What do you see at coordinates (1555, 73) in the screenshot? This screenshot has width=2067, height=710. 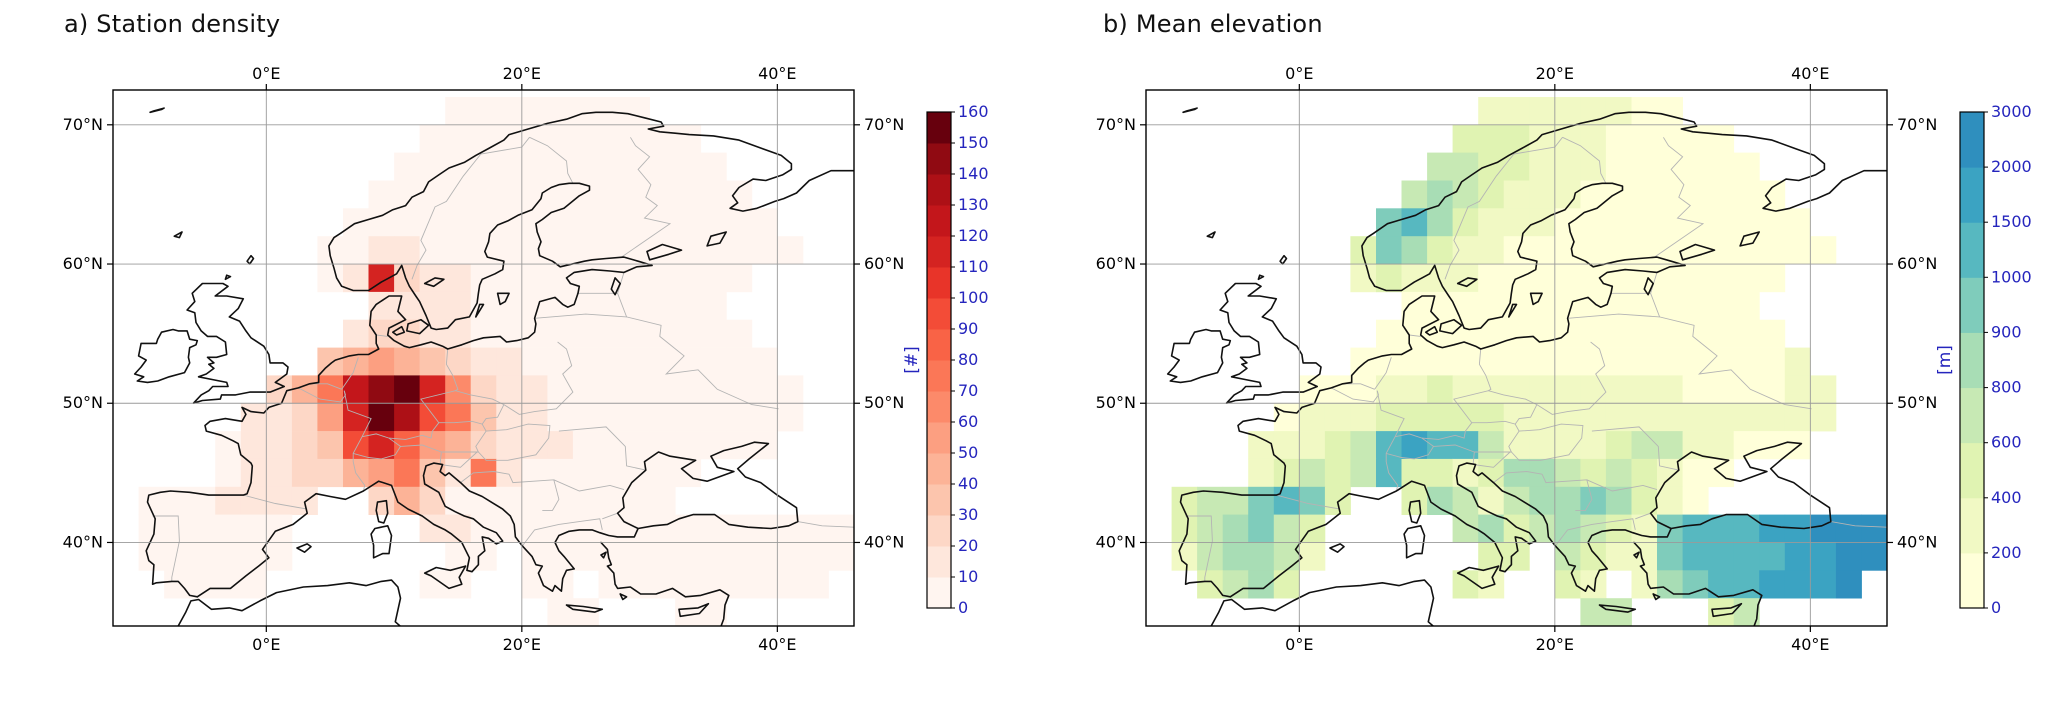 I see `x-tick-label-top: 20°E` at bounding box center [1555, 73].